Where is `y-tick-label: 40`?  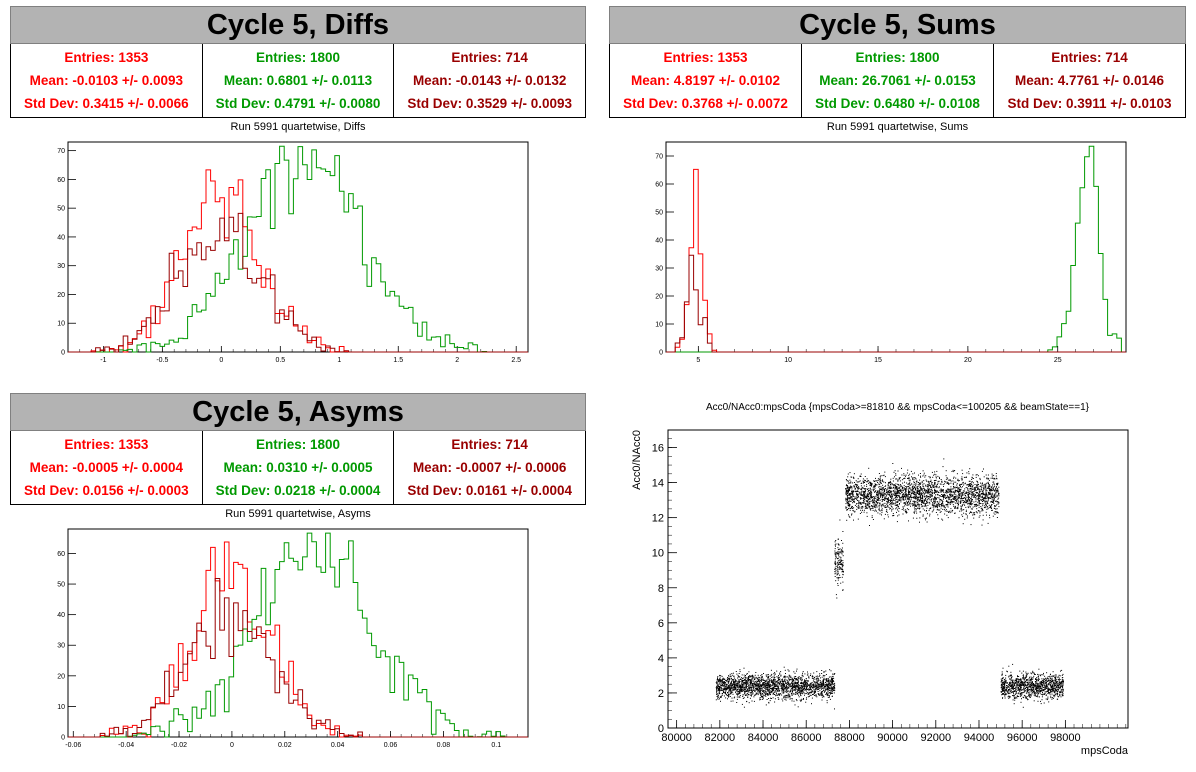
y-tick-label: 40 is located at coordinates (61, 237).